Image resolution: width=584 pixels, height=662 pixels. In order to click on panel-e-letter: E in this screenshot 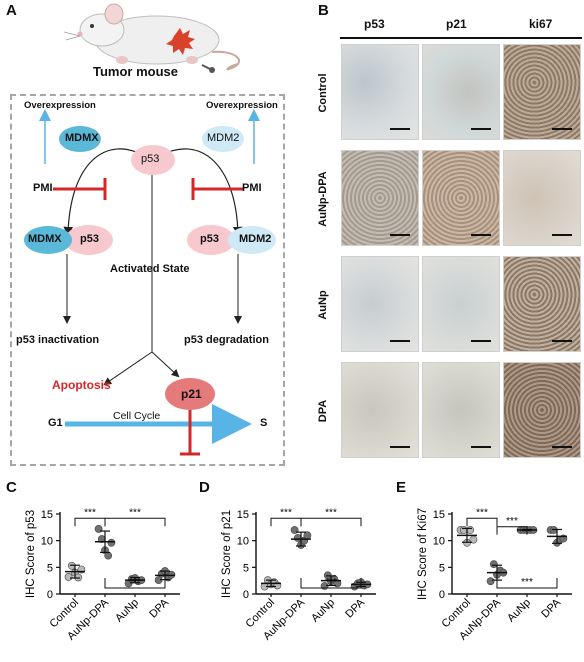, I will do `click(401, 487)`.